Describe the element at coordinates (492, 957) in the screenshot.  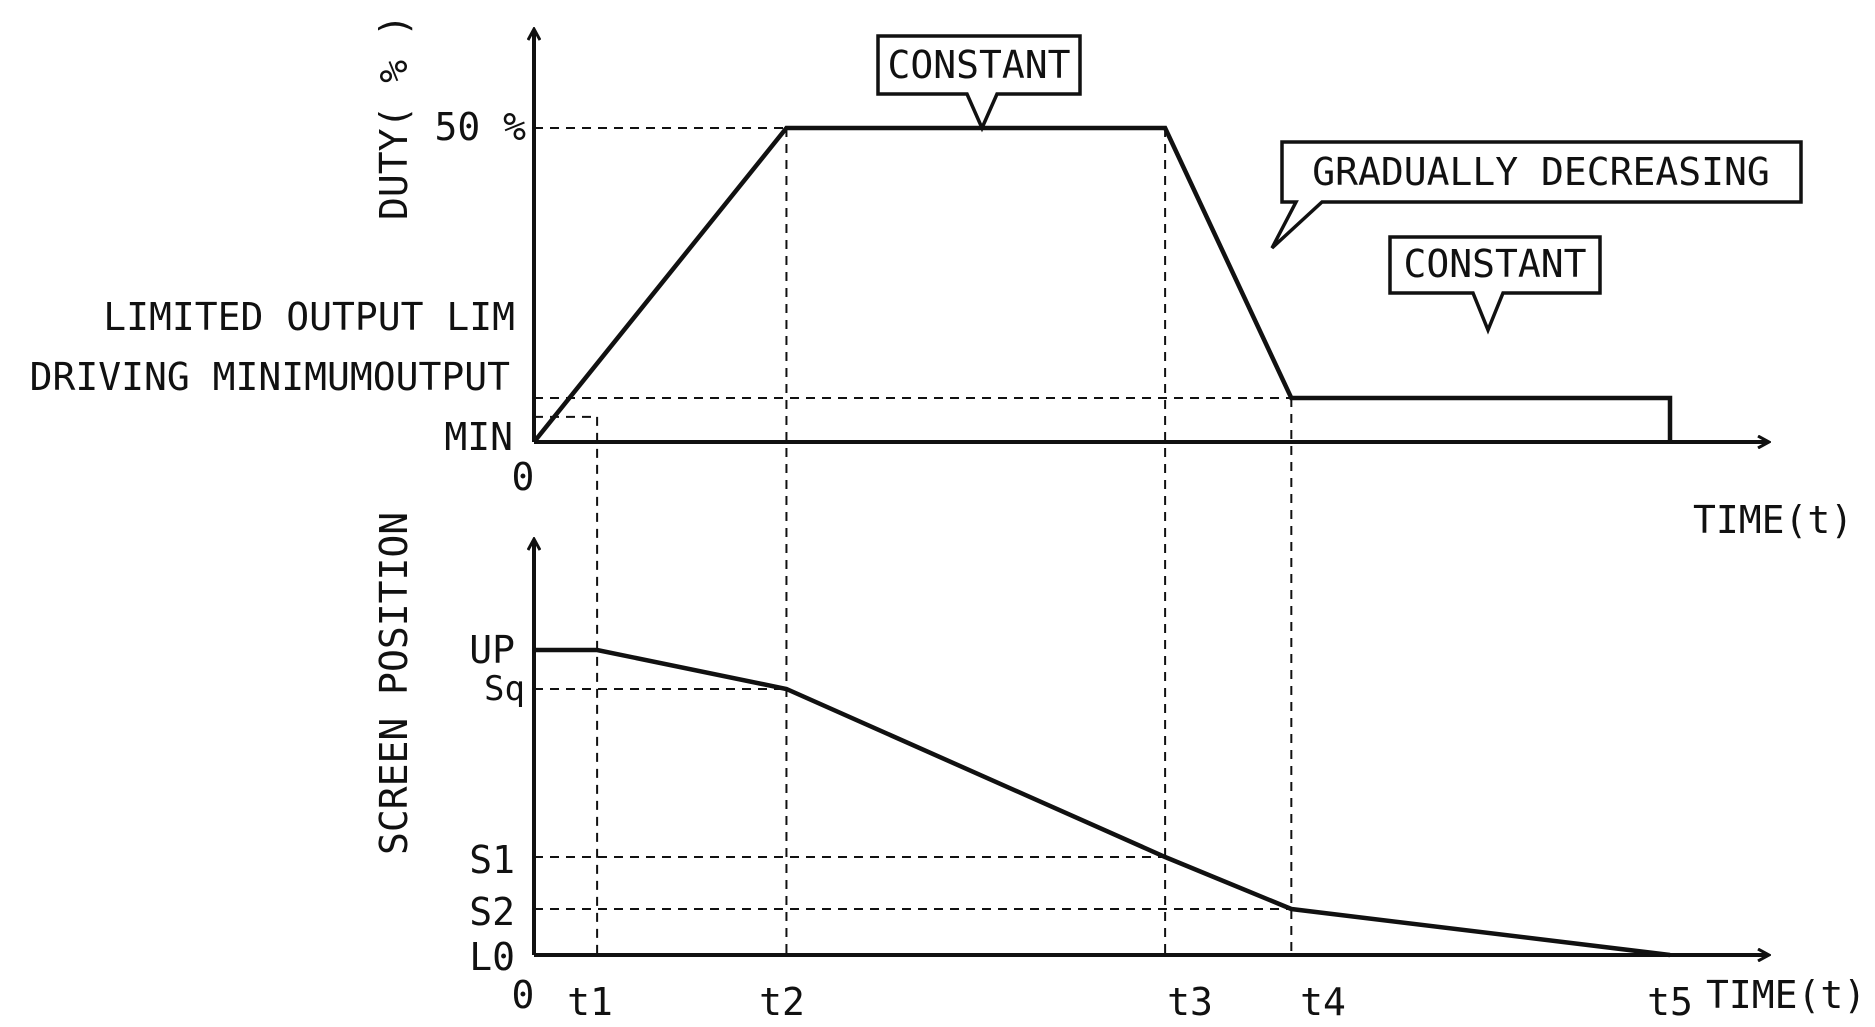
I see `pos-tick-l0: L0` at that location.